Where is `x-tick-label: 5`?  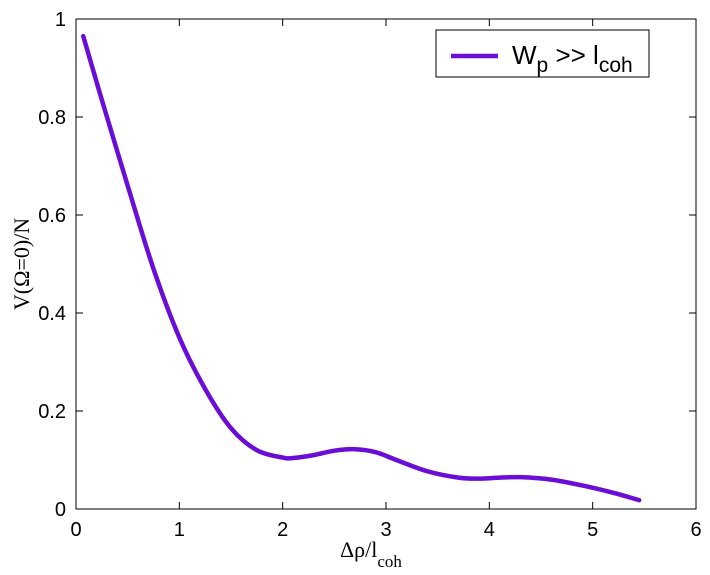 x-tick-label: 5 is located at coordinates (592, 530).